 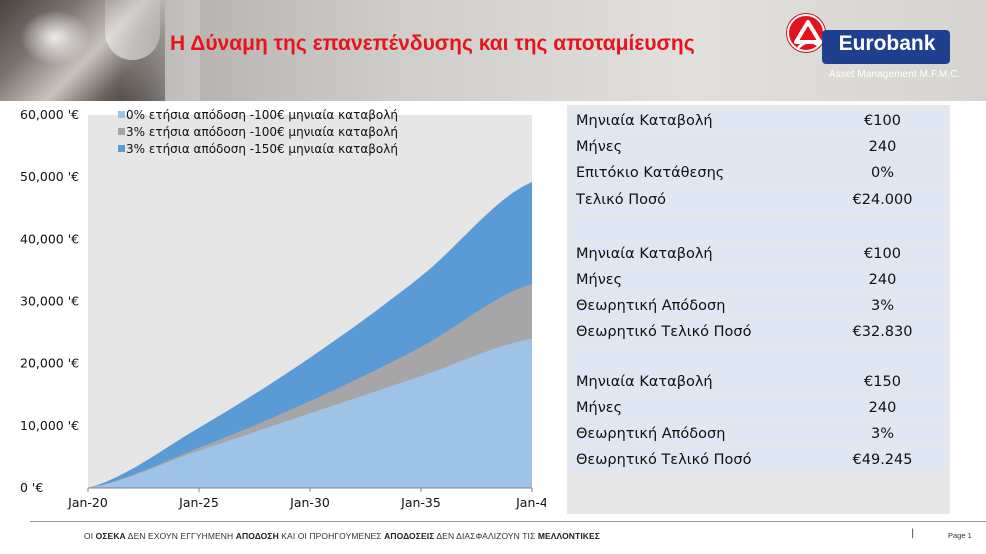 I want to click on y-tick-label: 50,000 '€, so click(x=49, y=176).